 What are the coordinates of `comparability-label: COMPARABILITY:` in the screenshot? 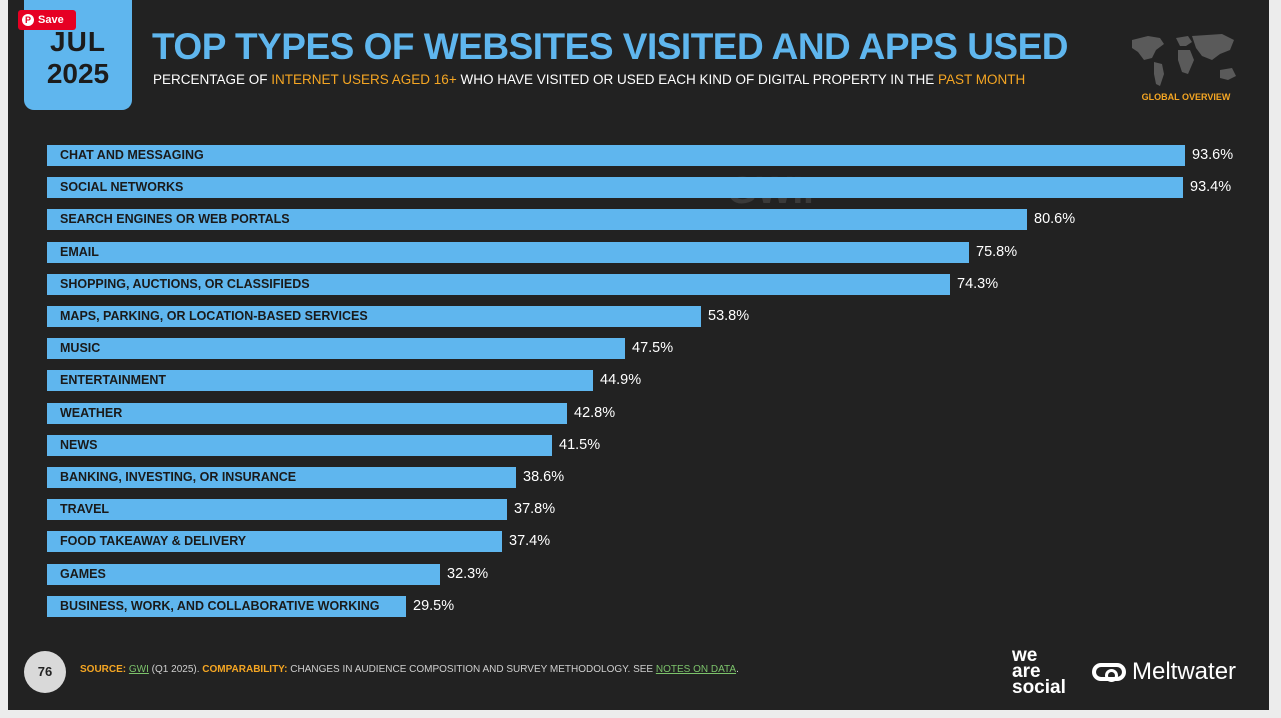 It's located at (245, 669).